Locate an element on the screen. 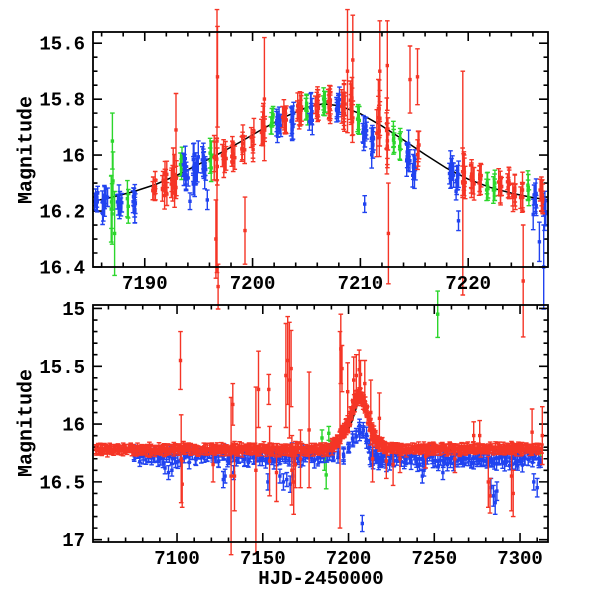 The height and width of the screenshot is (600, 600). top-panel-y-tick-label: 16.4 is located at coordinates (62, 269).